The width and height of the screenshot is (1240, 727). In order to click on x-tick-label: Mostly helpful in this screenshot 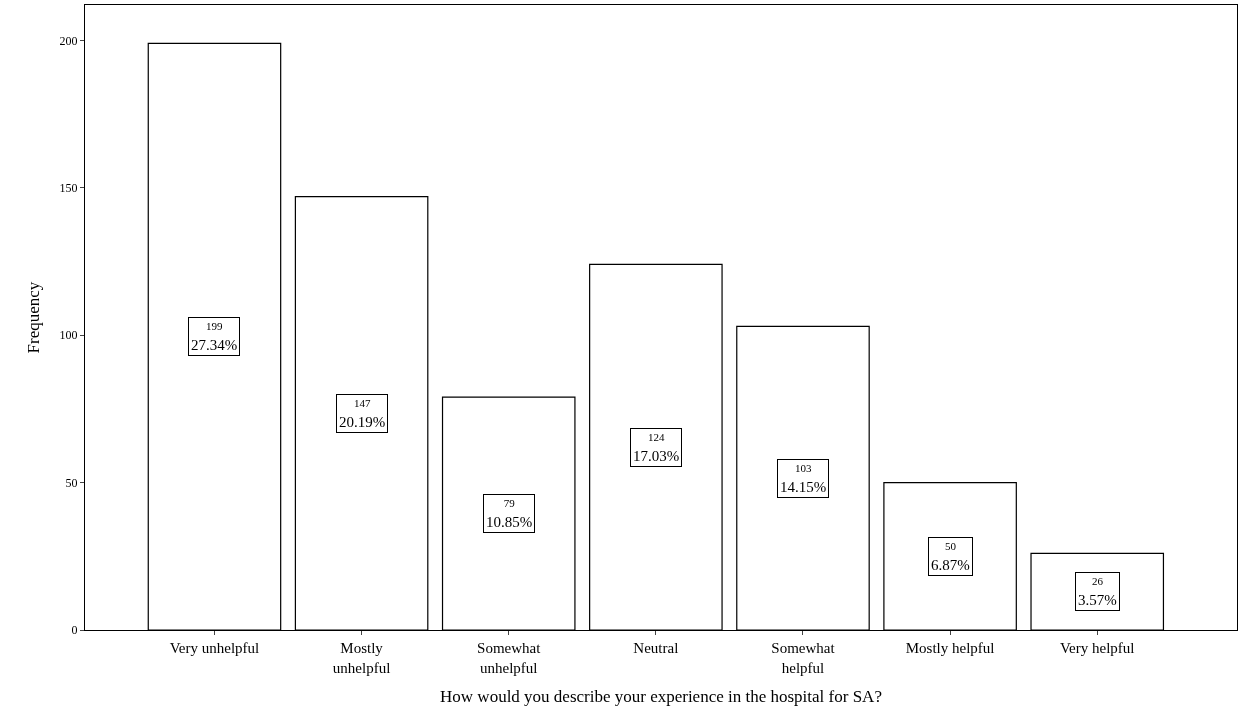, I will do `click(950, 648)`.